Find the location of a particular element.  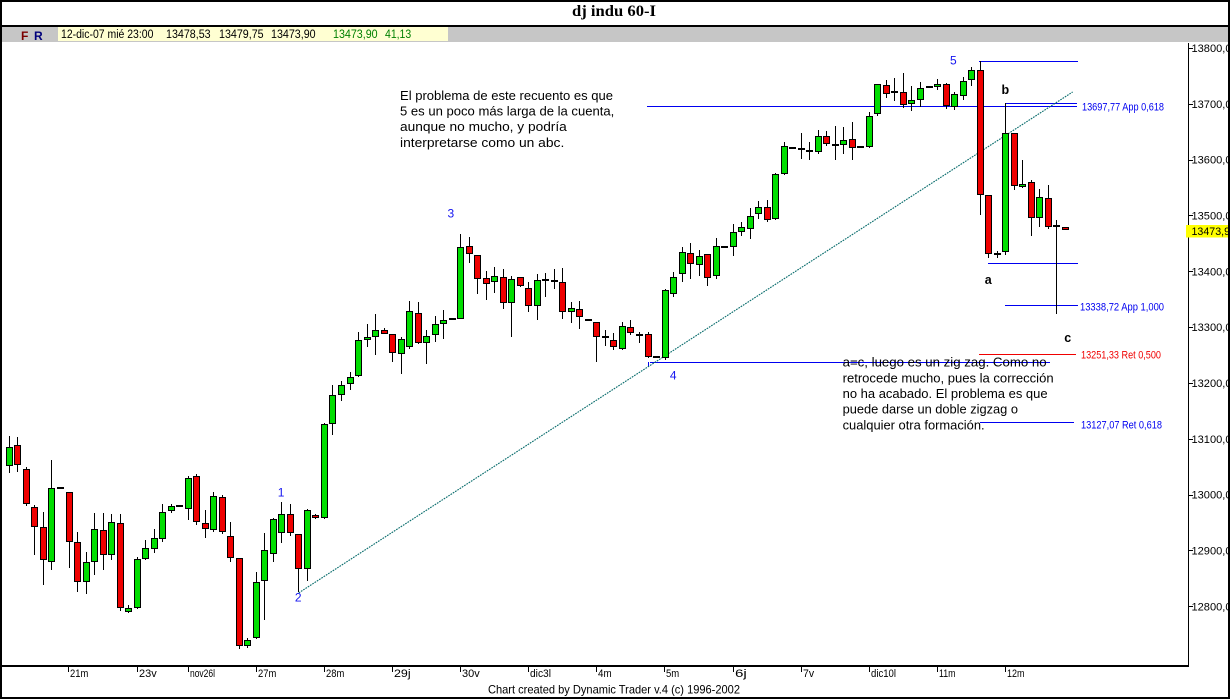

svg-text:retrocede mucho, pues la corre: retrocede mucho, pues la corrección is located at coordinates (948, 377).